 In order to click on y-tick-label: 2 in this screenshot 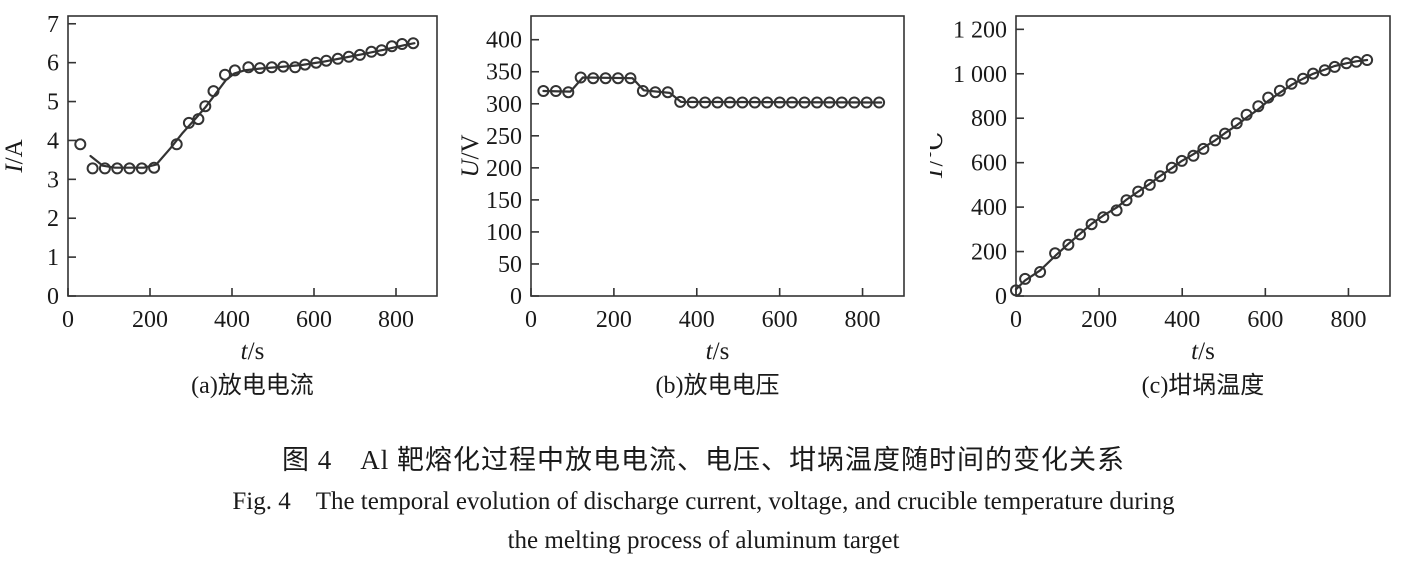, I will do `click(53, 219)`.